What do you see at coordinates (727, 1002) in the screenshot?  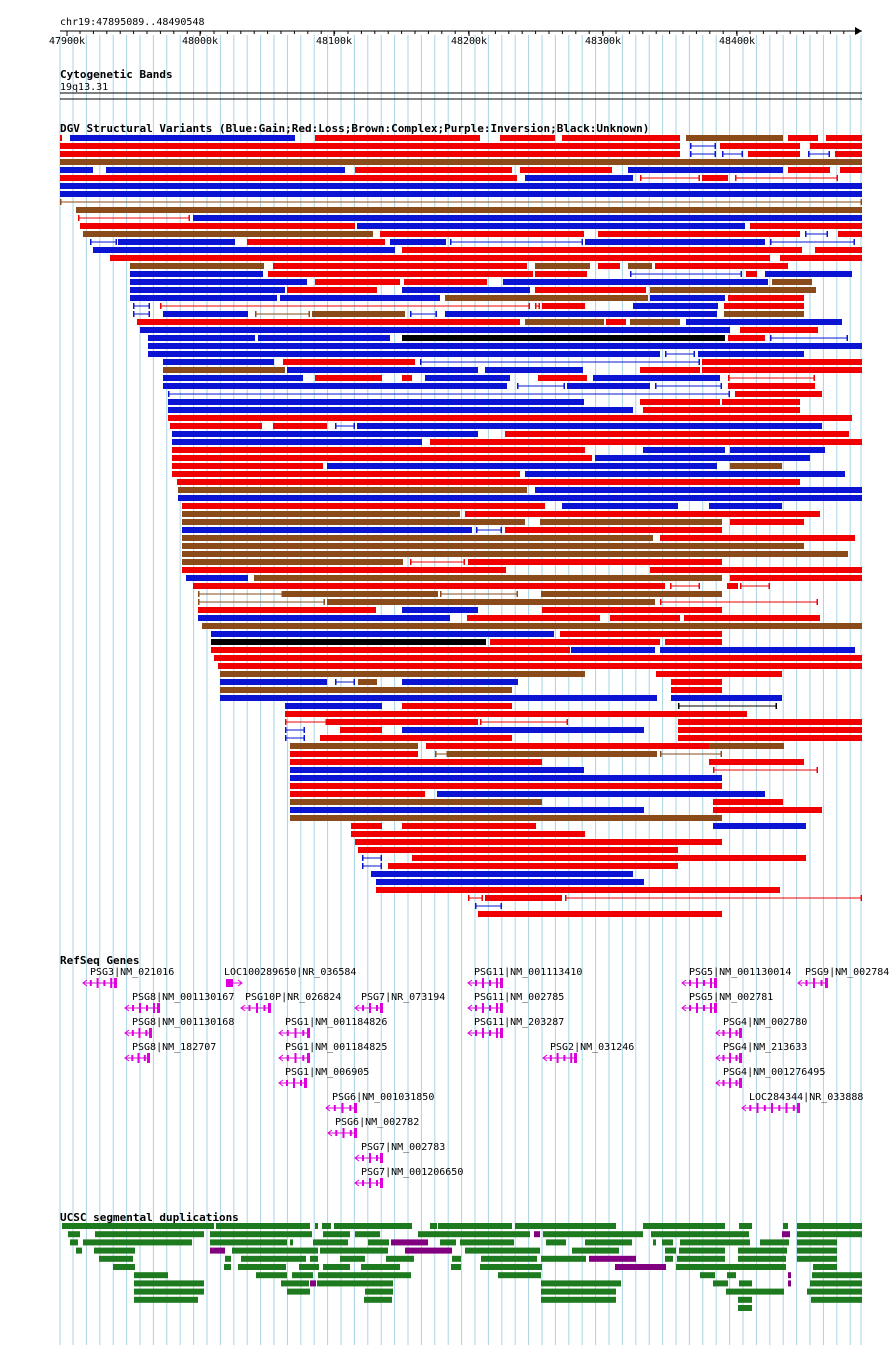 I see `gene-psg5-nm-002781: PSG5|NM_002781` at bounding box center [727, 1002].